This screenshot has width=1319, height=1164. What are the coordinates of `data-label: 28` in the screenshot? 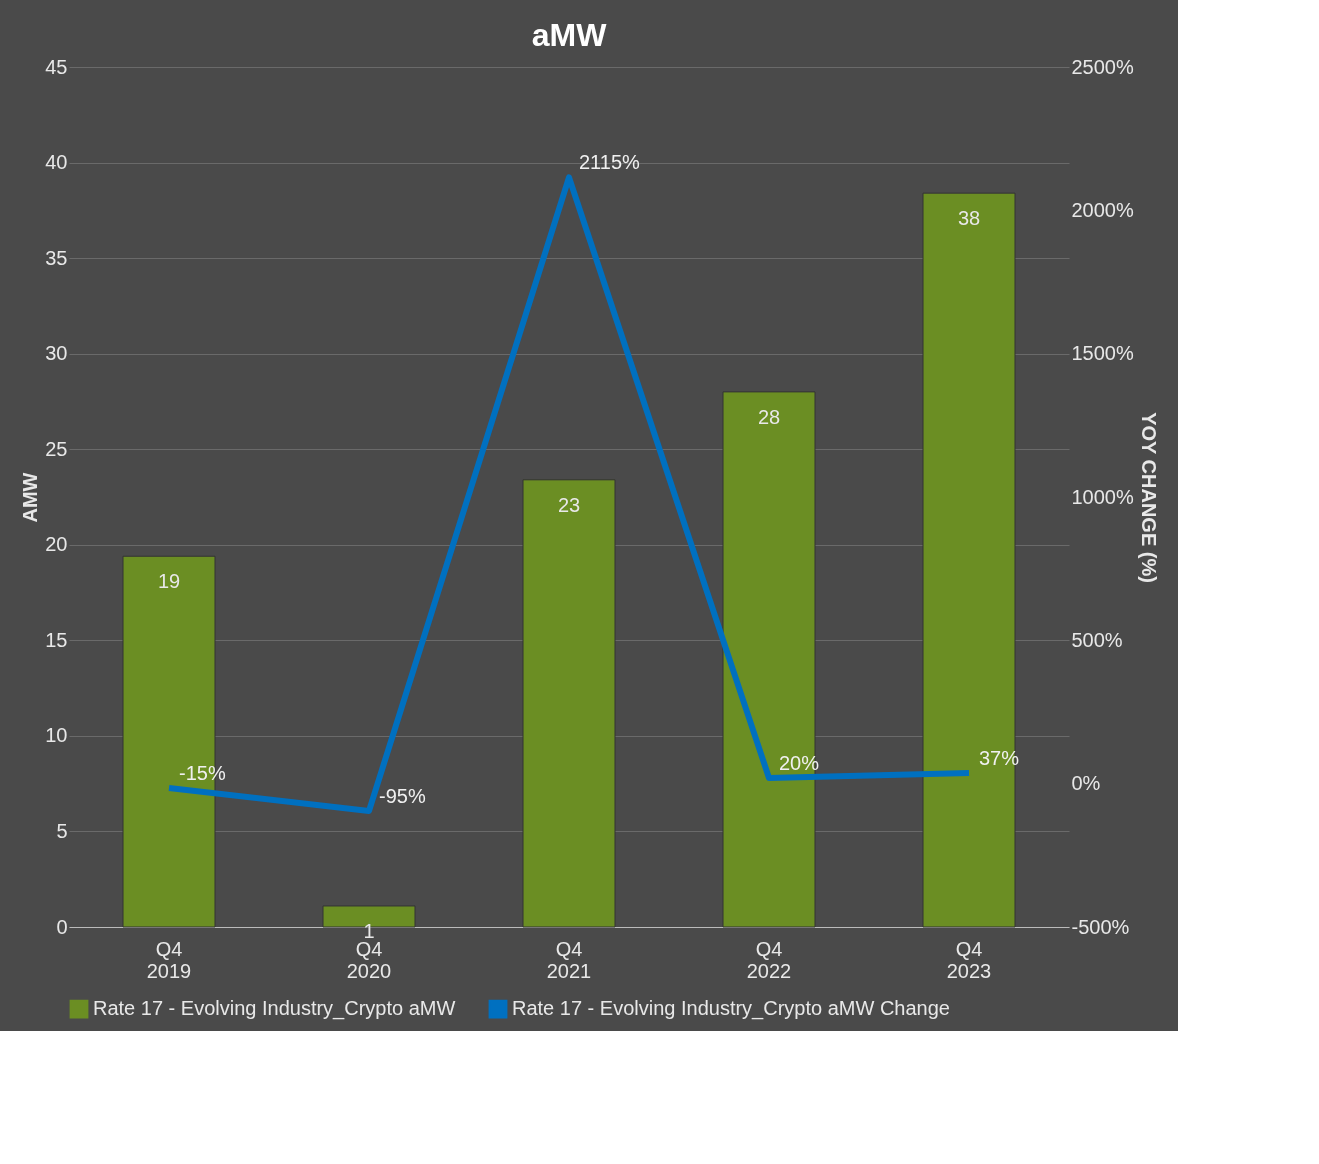 It's located at (769, 416).